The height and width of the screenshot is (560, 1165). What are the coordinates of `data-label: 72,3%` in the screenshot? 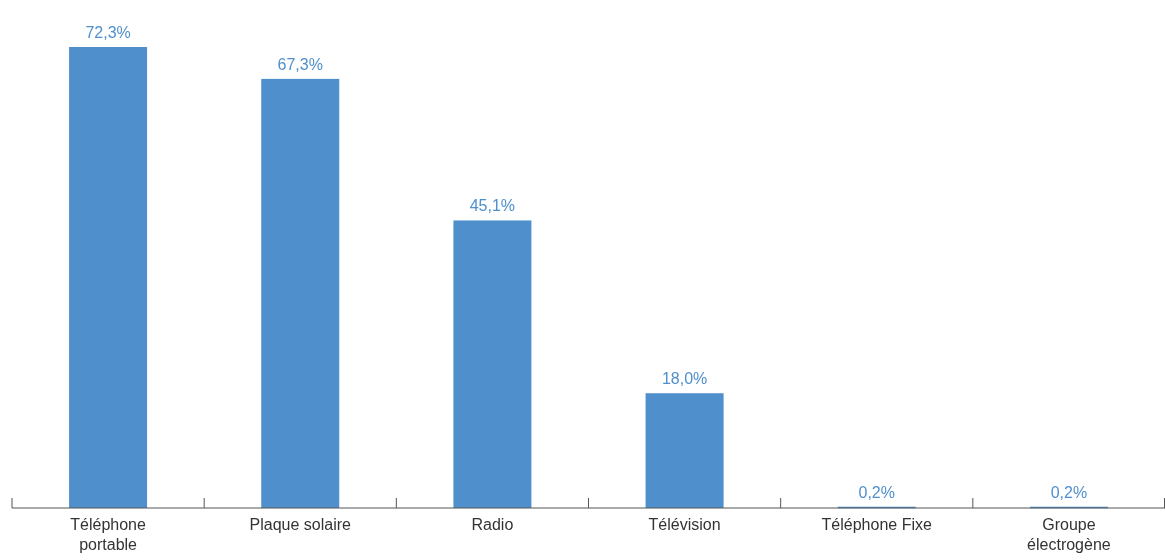 It's located at (108, 32).